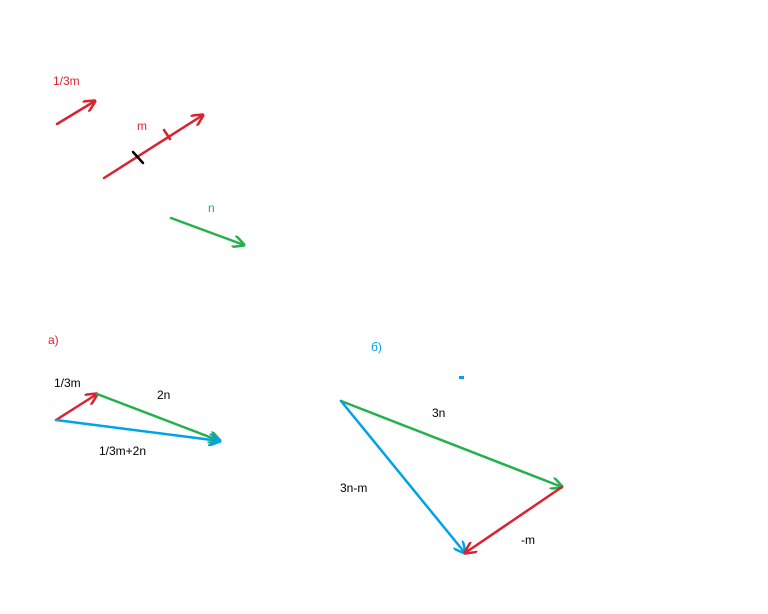  Describe the element at coordinates (53, 340) in the screenshot. I see `section-title: а)` at that location.